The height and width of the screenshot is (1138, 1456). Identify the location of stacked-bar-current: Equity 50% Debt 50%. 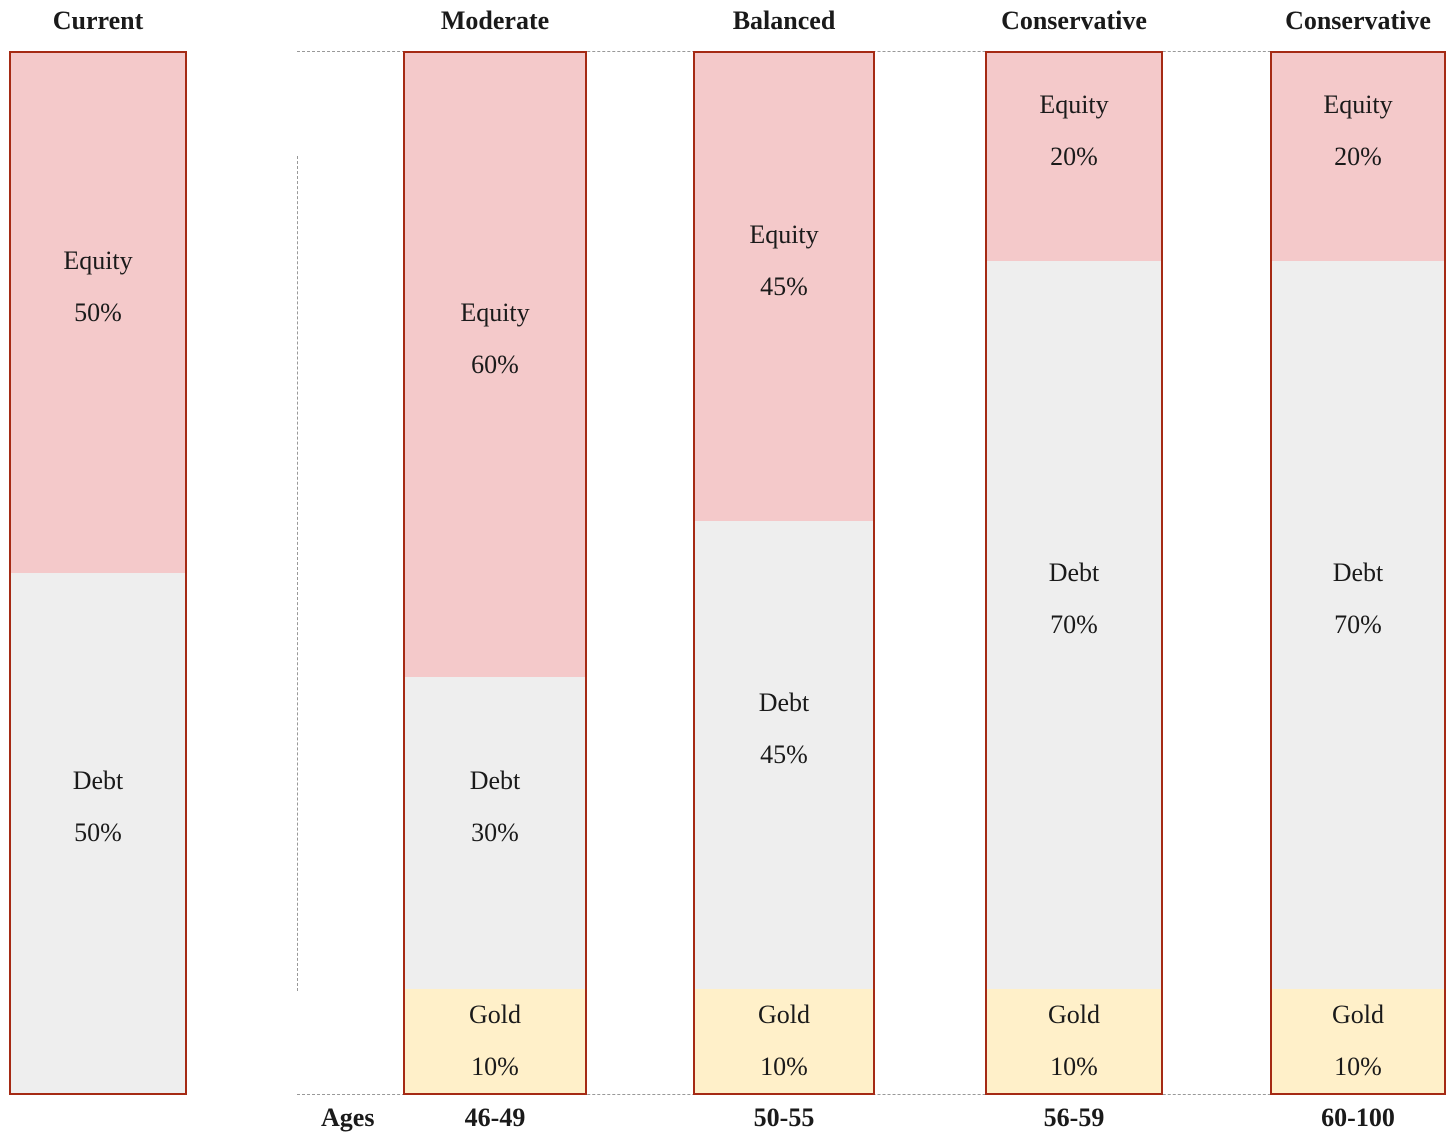
(98, 573).